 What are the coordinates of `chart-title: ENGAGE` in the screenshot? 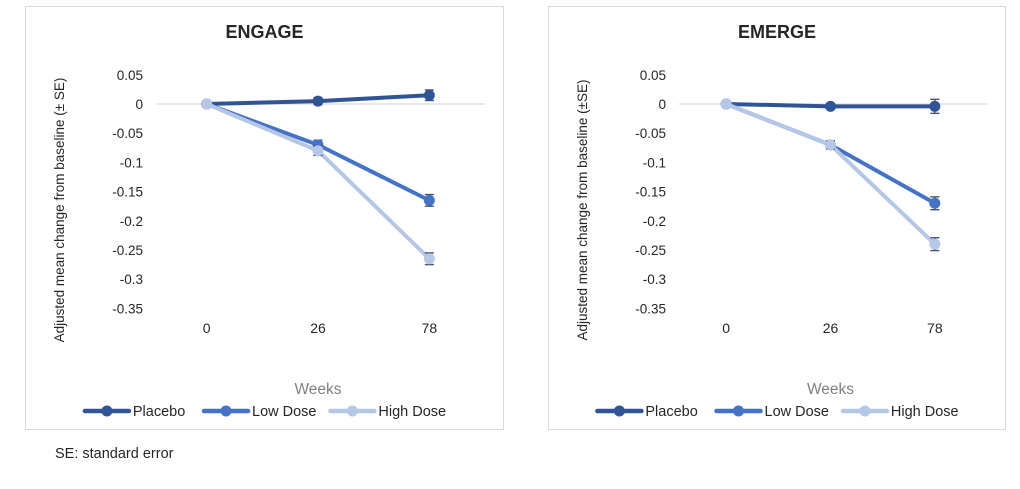 It's located at (264, 32).